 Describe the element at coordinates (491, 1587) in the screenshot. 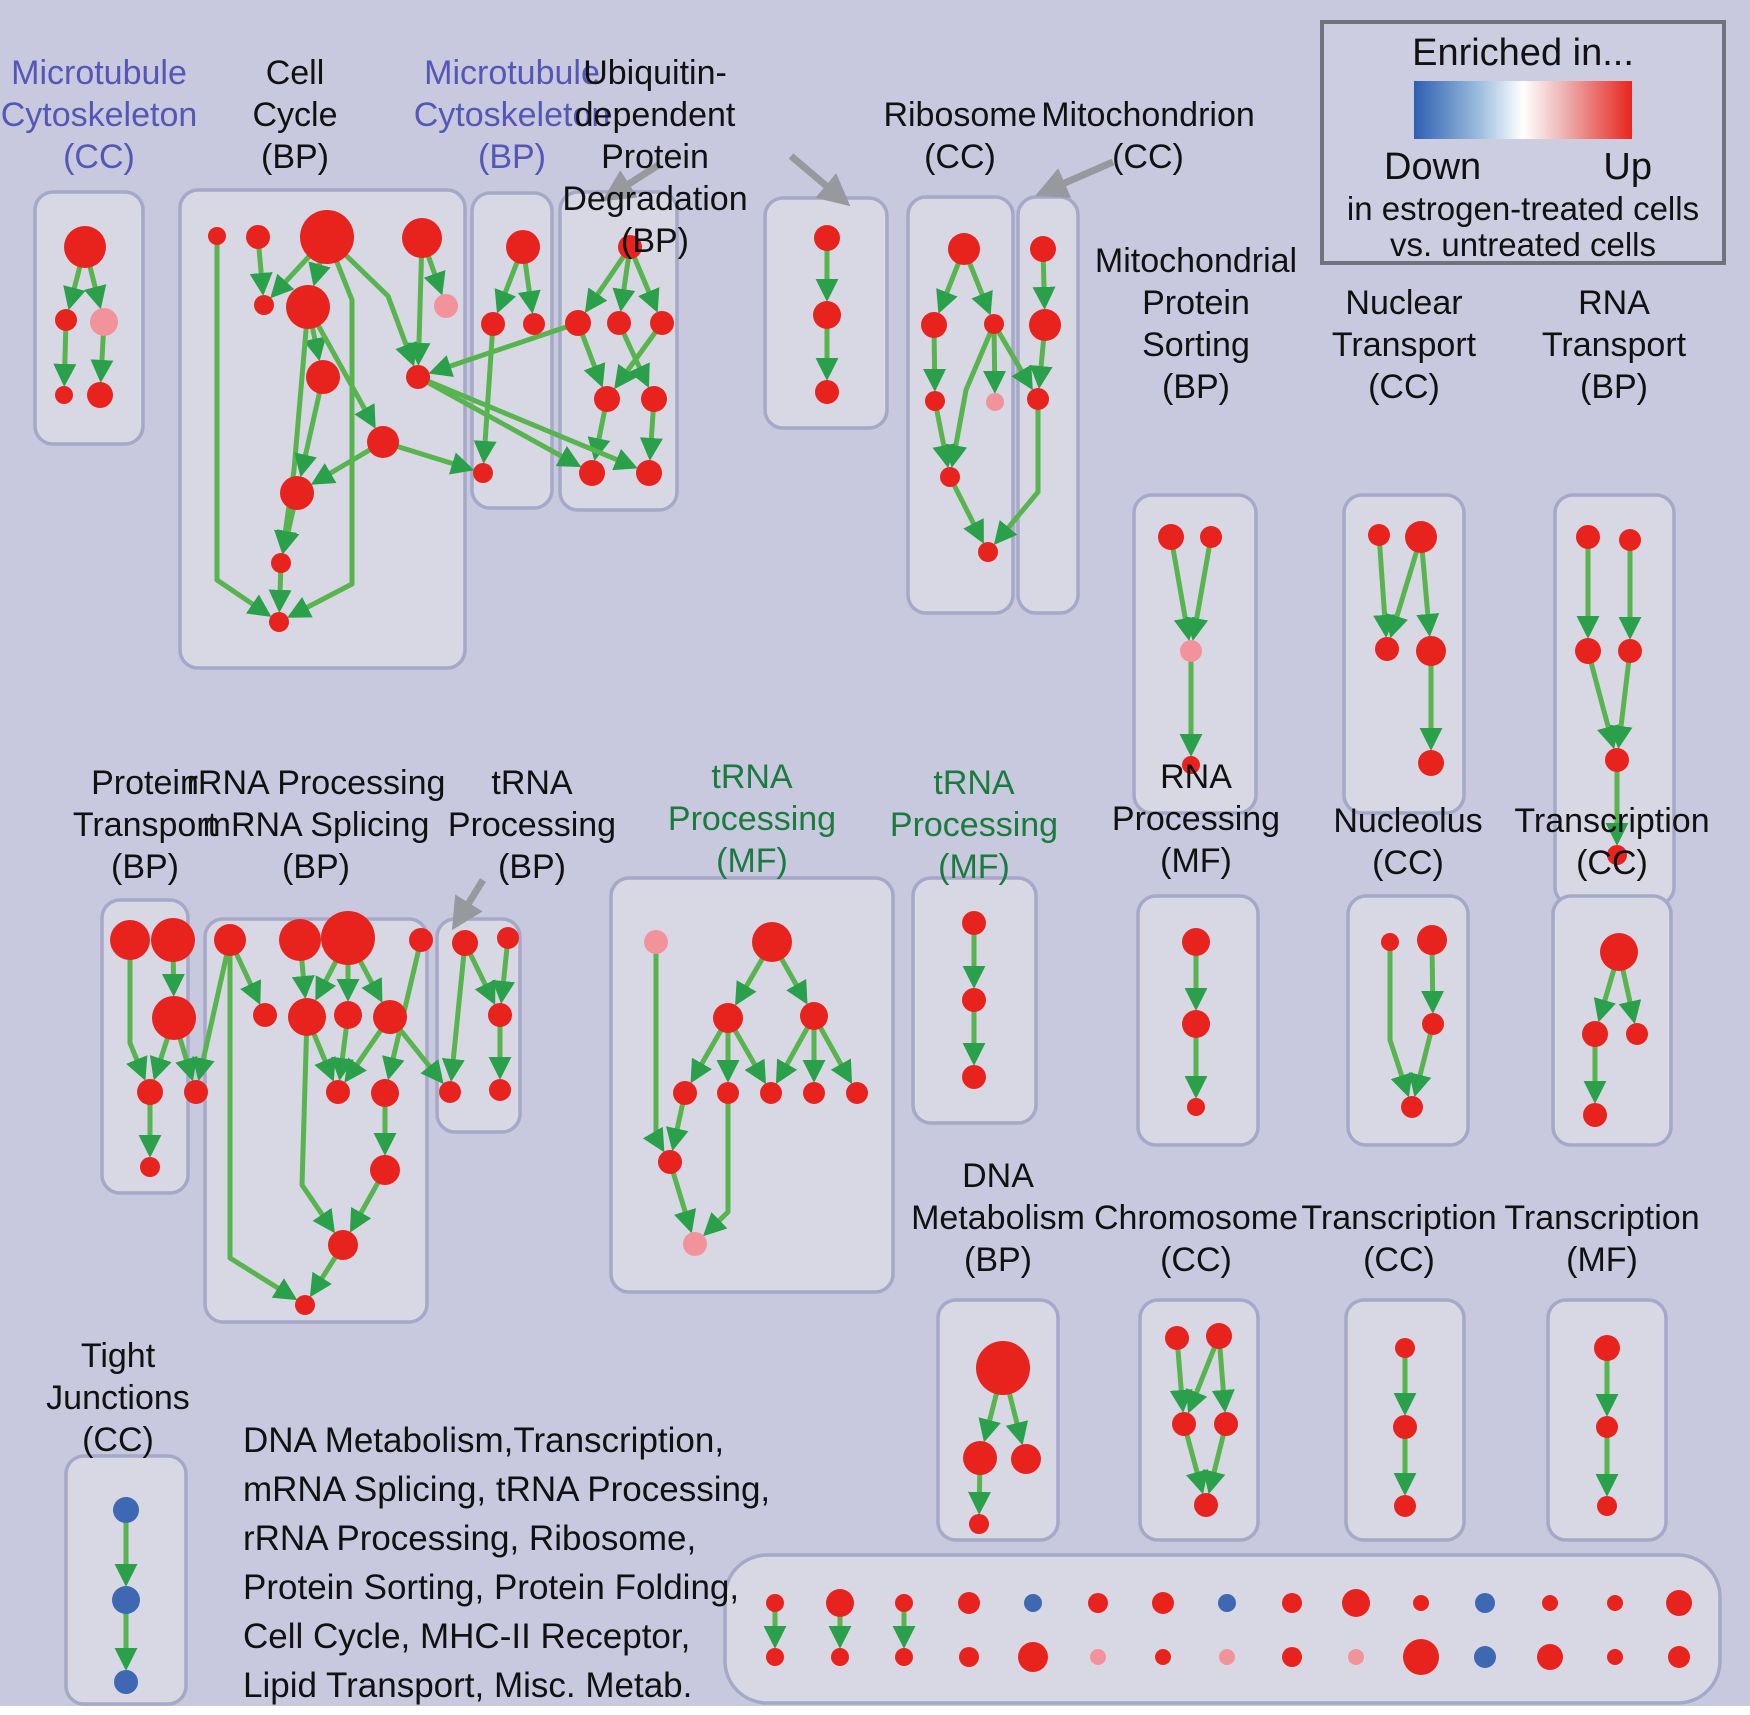

I see `note-line: Protein Sorting, Protein Folding,` at that location.